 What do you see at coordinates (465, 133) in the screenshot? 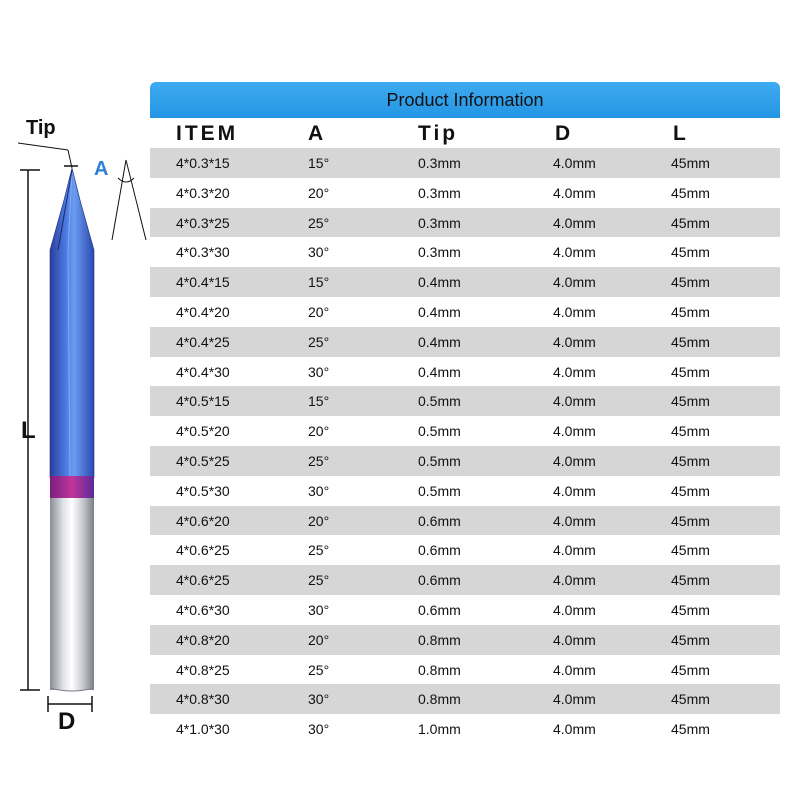
I see `column-headers: ITEM A Tip D L` at bounding box center [465, 133].